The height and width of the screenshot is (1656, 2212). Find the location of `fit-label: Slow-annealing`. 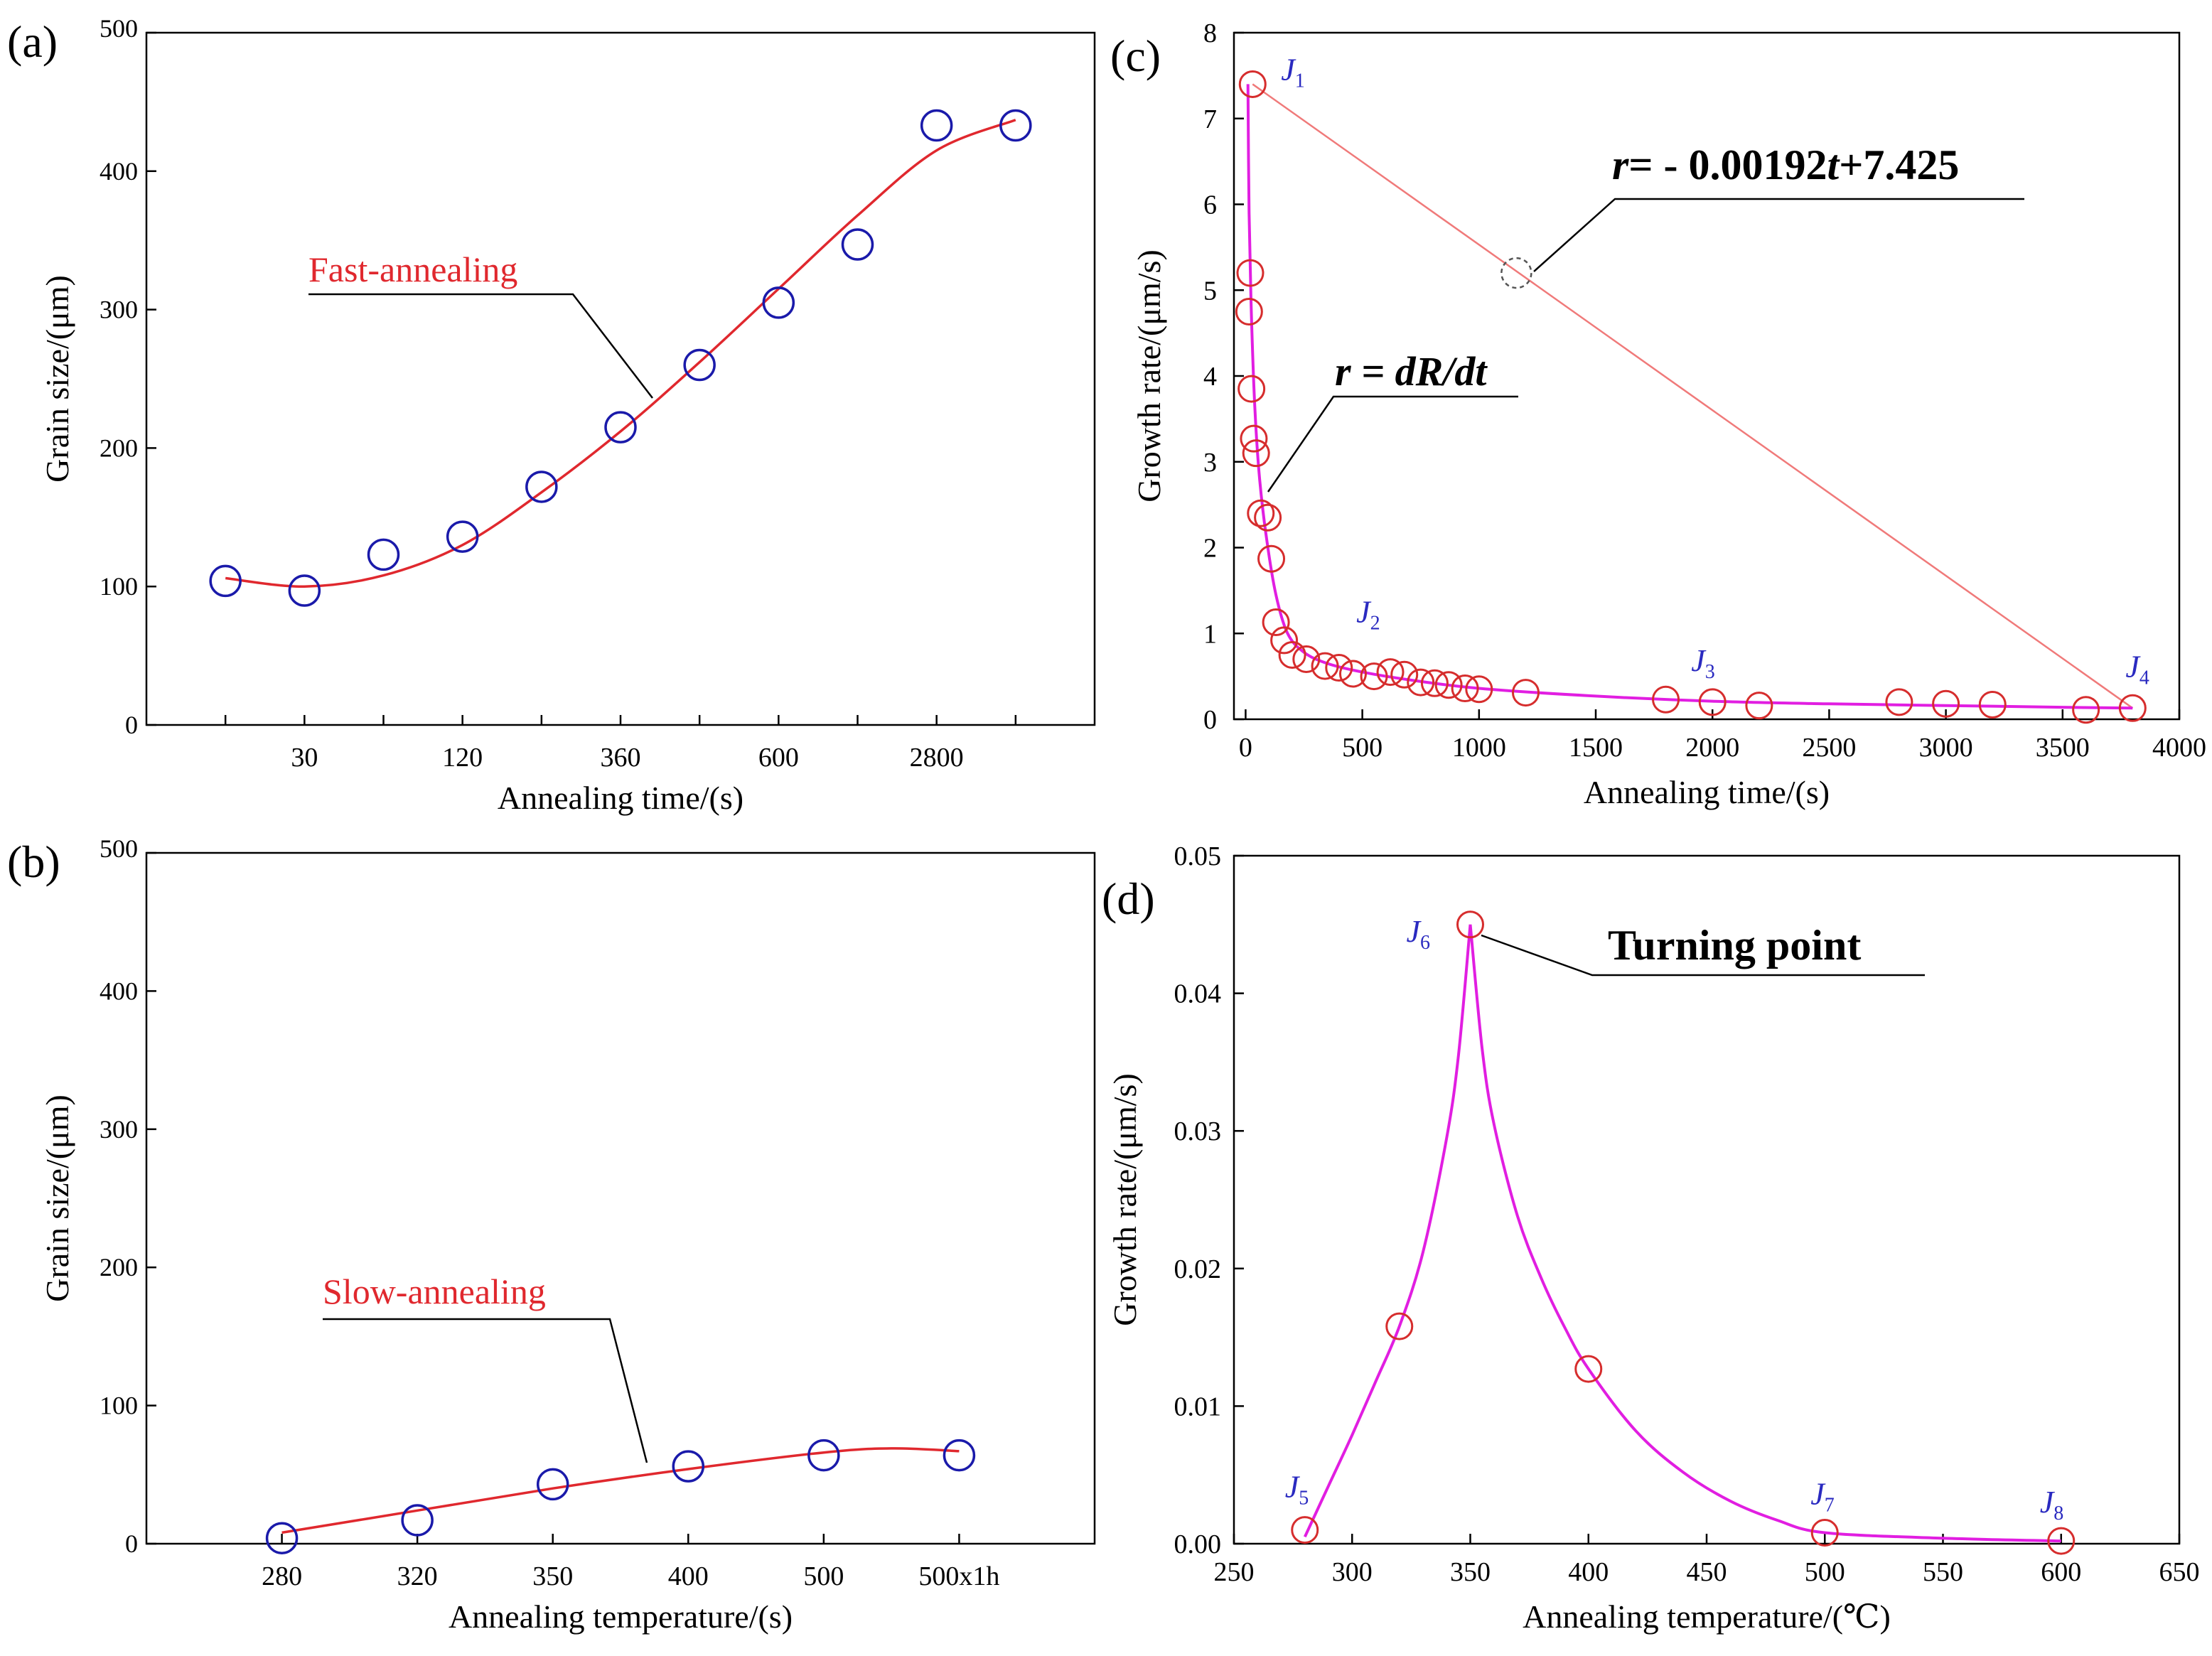

fit-label: Slow-annealing is located at coordinates (434, 1291).